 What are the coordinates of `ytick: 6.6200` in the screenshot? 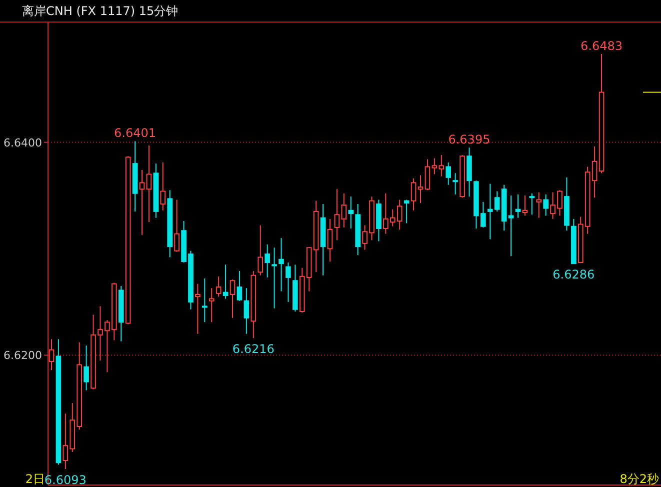 It's located at (23, 355).